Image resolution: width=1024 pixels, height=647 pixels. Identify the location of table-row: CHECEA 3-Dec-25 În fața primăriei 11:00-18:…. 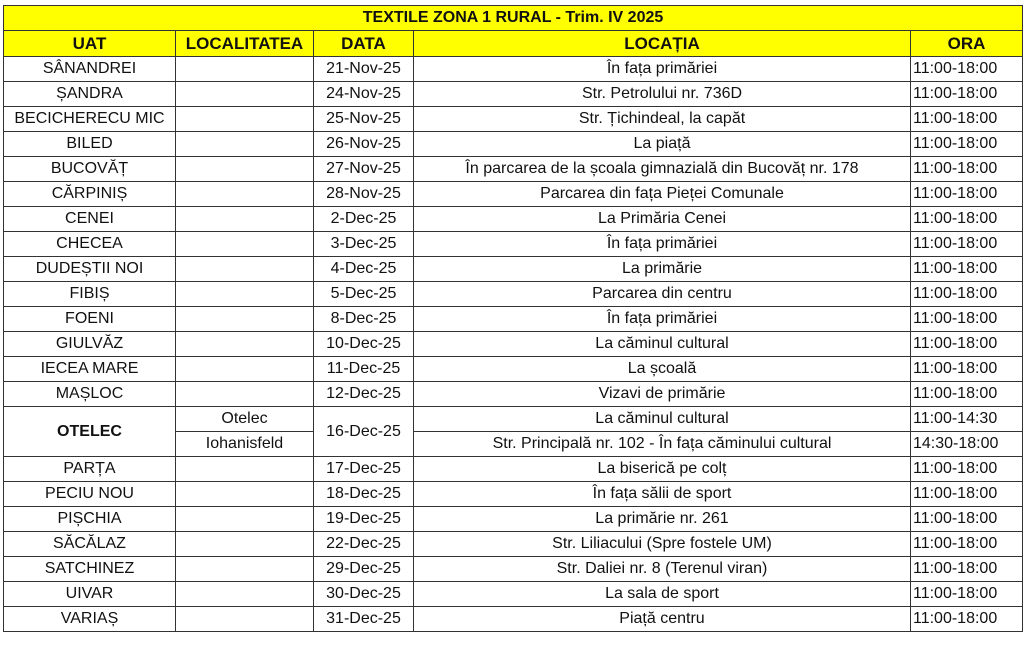
(513, 244).